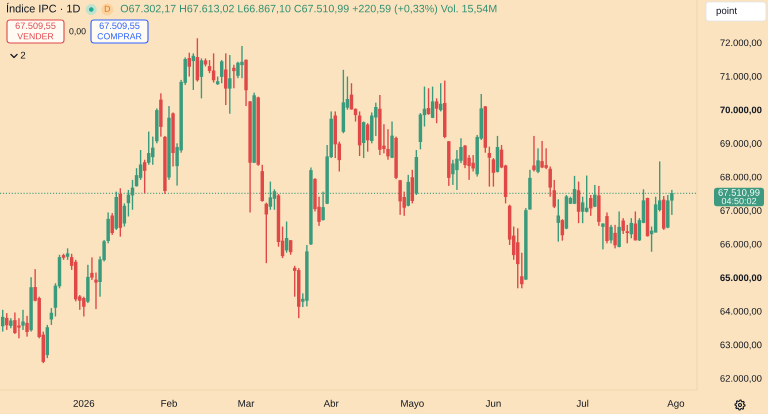 This screenshot has width=768, height=414. What do you see at coordinates (727, 11) in the screenshot?
I see `text: point` at bounding box center [727, 11].